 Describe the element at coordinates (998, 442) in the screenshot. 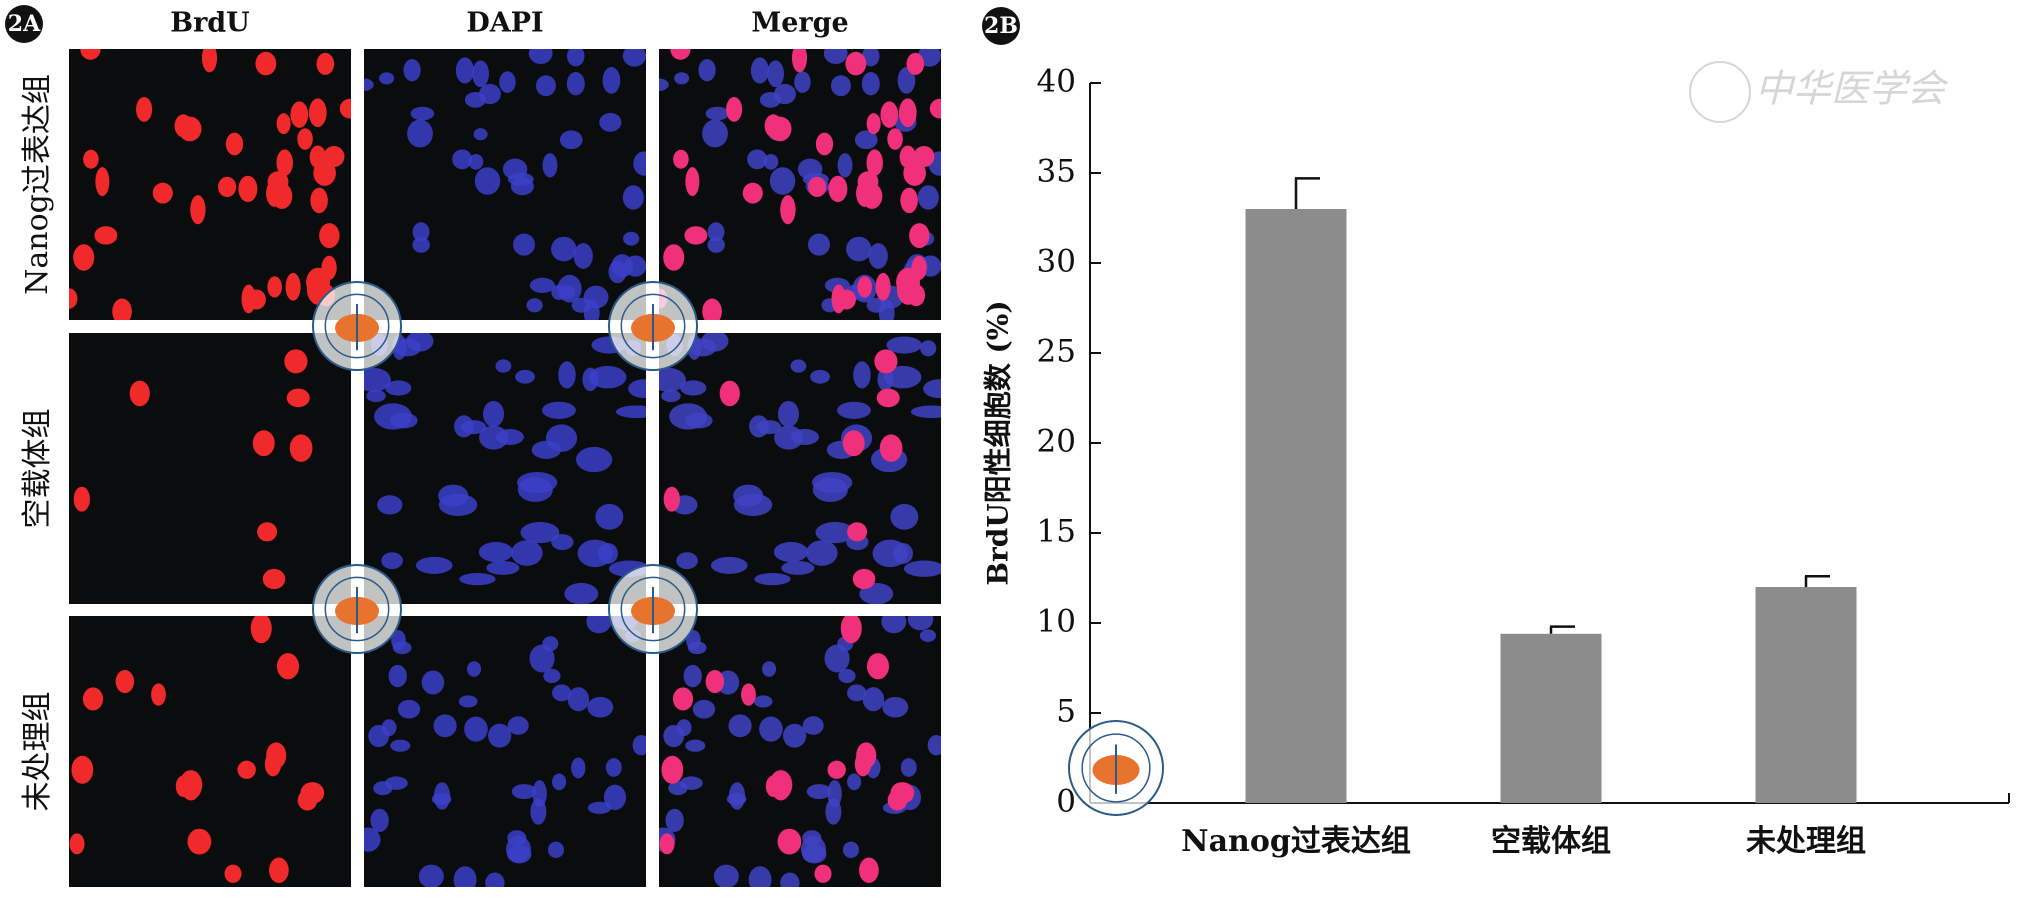

I see `y-axis-label: BrdU阳性细胞数 (%)` at that location.